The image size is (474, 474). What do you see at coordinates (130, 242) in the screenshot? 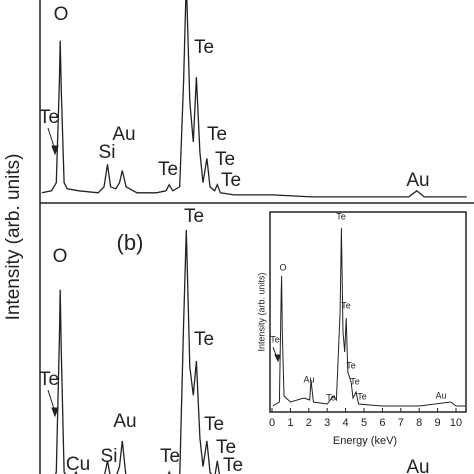
I see `panel-label: (b)` at bounding box center [130, 242].